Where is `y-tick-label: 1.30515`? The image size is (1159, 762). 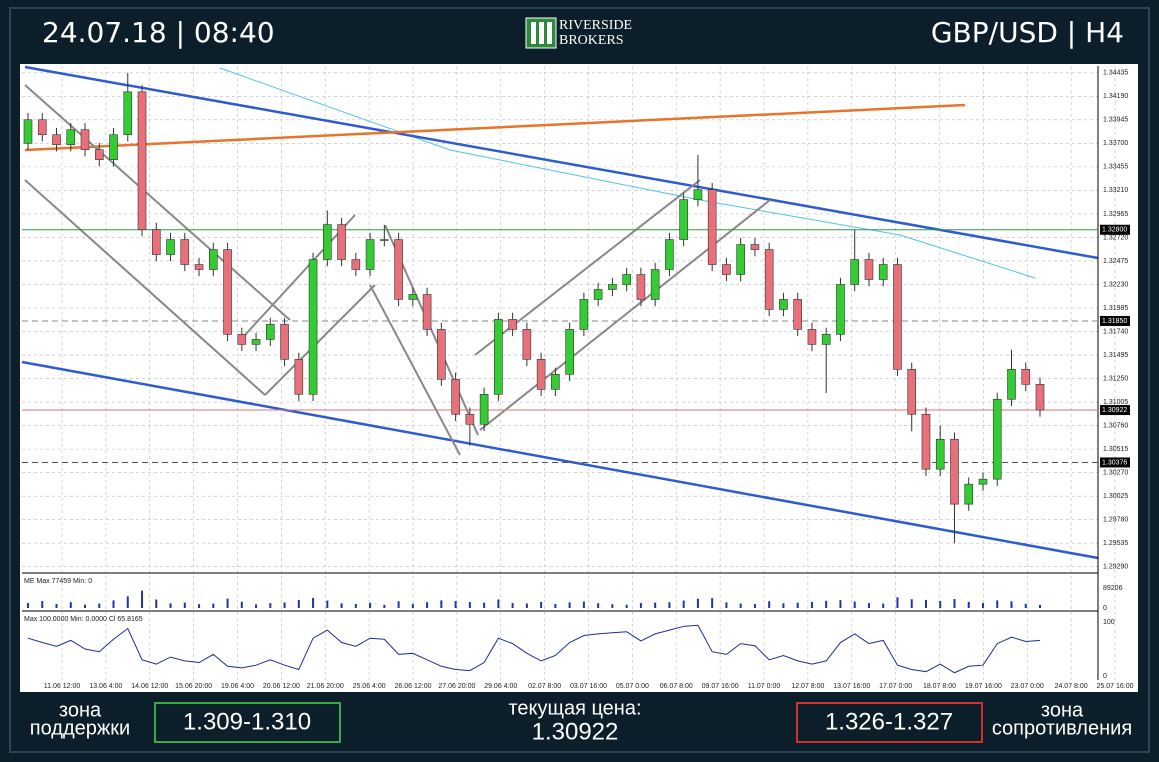
y-tick-label: 1.30515 is located at coordinates (1115, 449).